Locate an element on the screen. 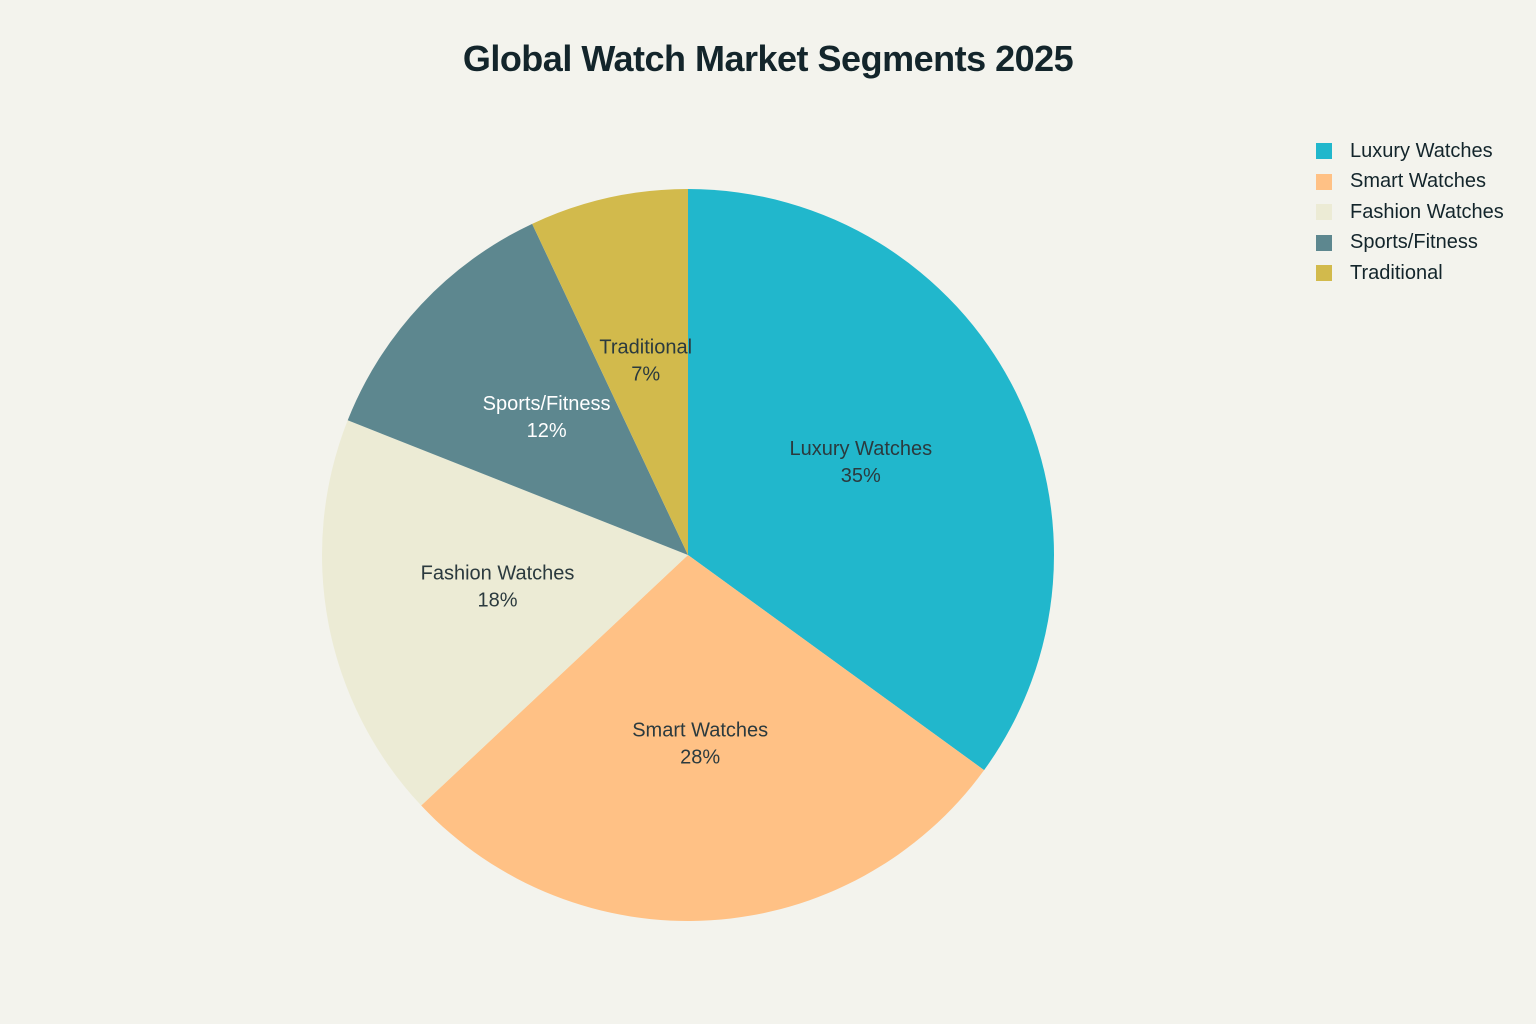 Image resolution: width=1536 pixels, height=1024 pixels. slice-label-traditional: Traditional 7% is located at coordinates (645, 361).